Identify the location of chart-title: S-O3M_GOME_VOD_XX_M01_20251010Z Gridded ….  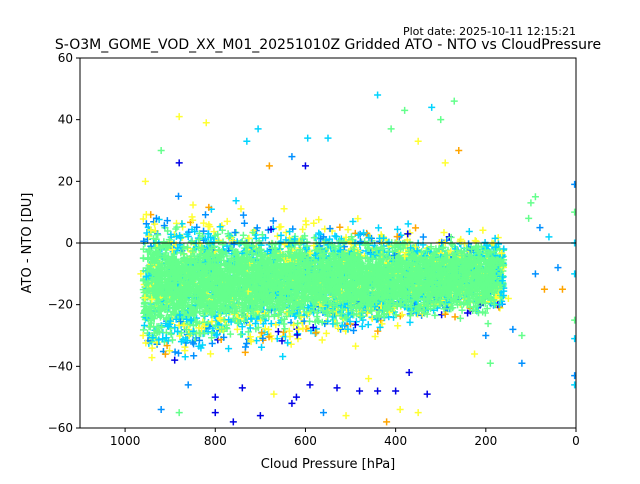
(328, 45).